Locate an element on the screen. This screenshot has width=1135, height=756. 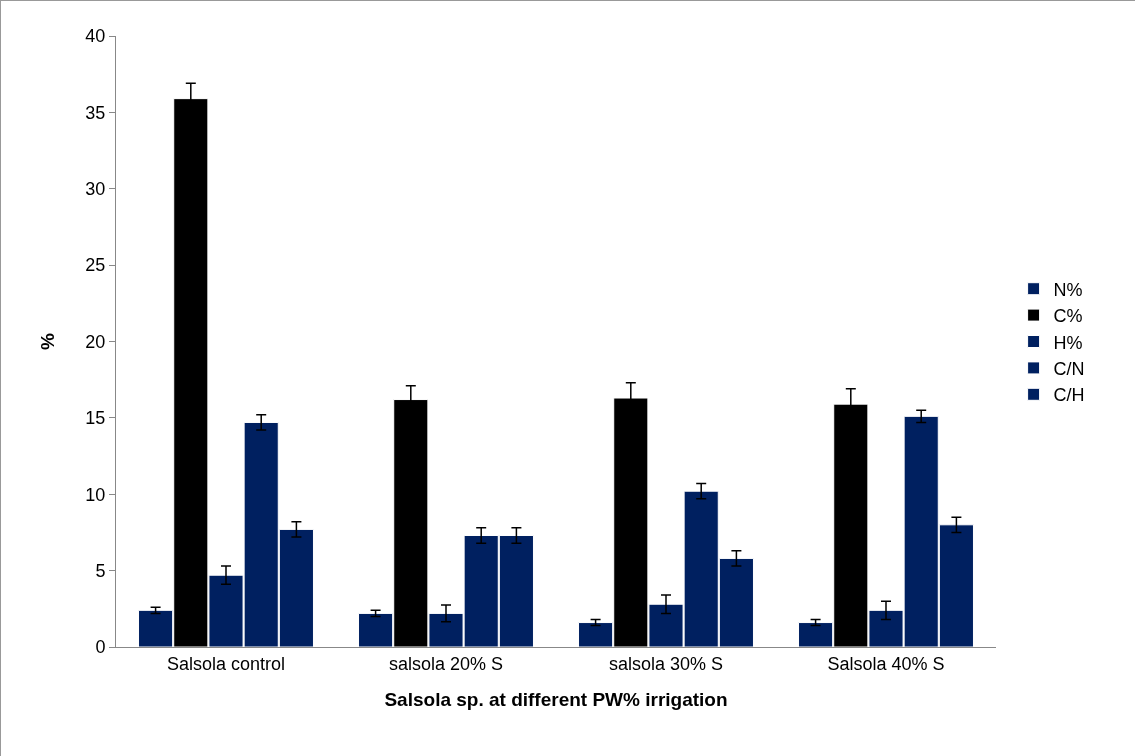
x-axis-title: Salsola sp. at different PW% irrigation is located at coordinates (556, 700).